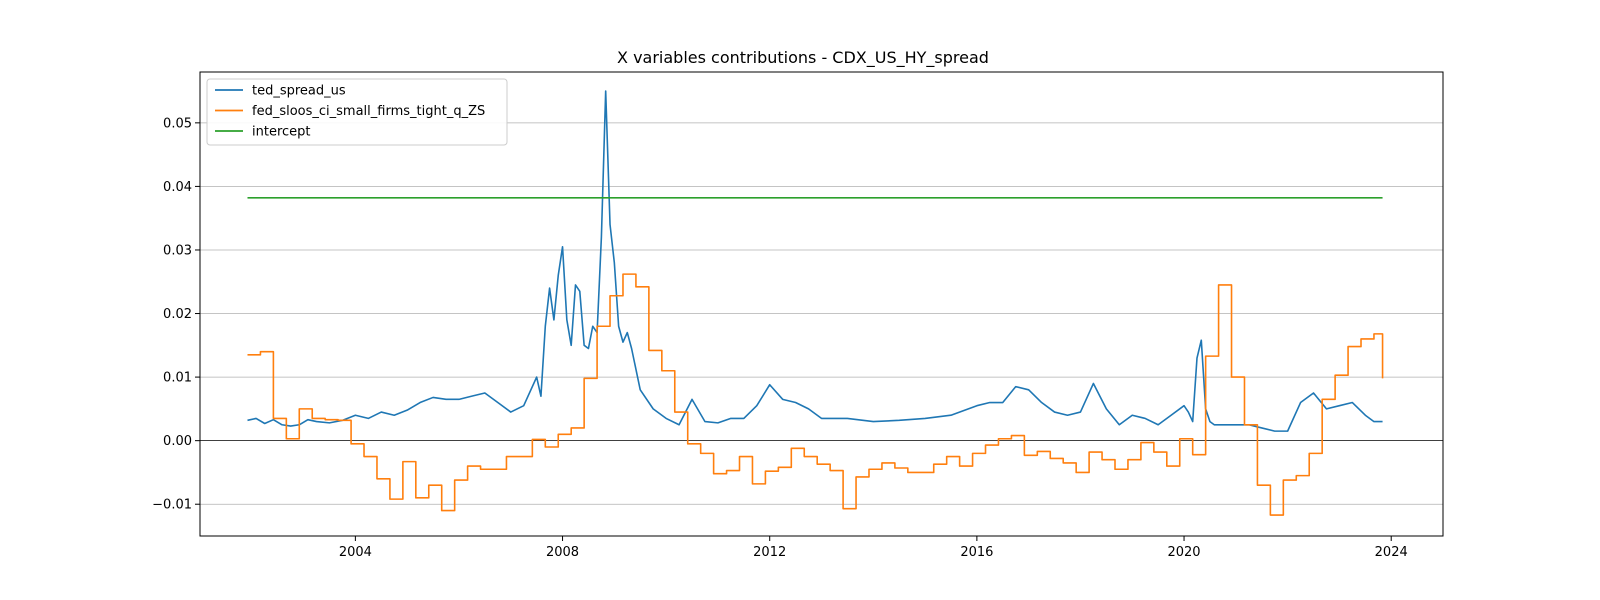 Image resolution: width=1600 pixels, height=600 pixels. I want to click on y-tick-label: 0.04, so click(177, 187).